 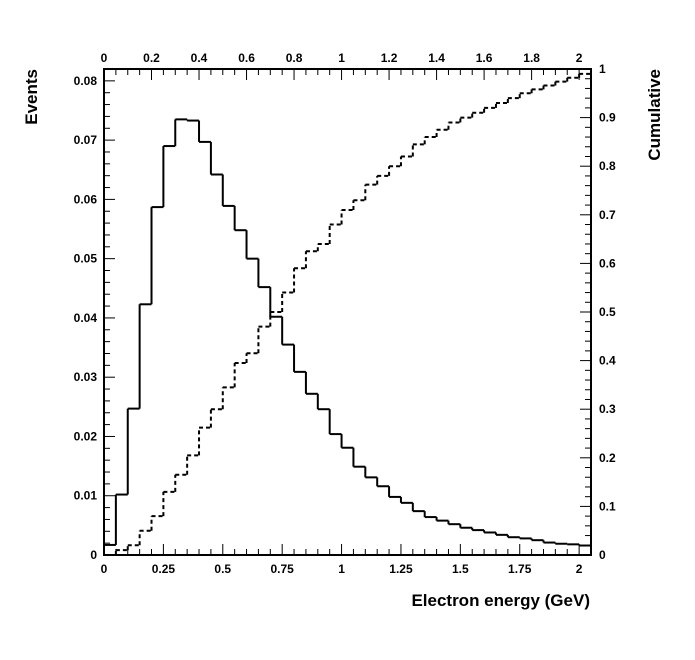 I want to click on x-bottom-tick-label: 0.5, so click(x=222, y=569).